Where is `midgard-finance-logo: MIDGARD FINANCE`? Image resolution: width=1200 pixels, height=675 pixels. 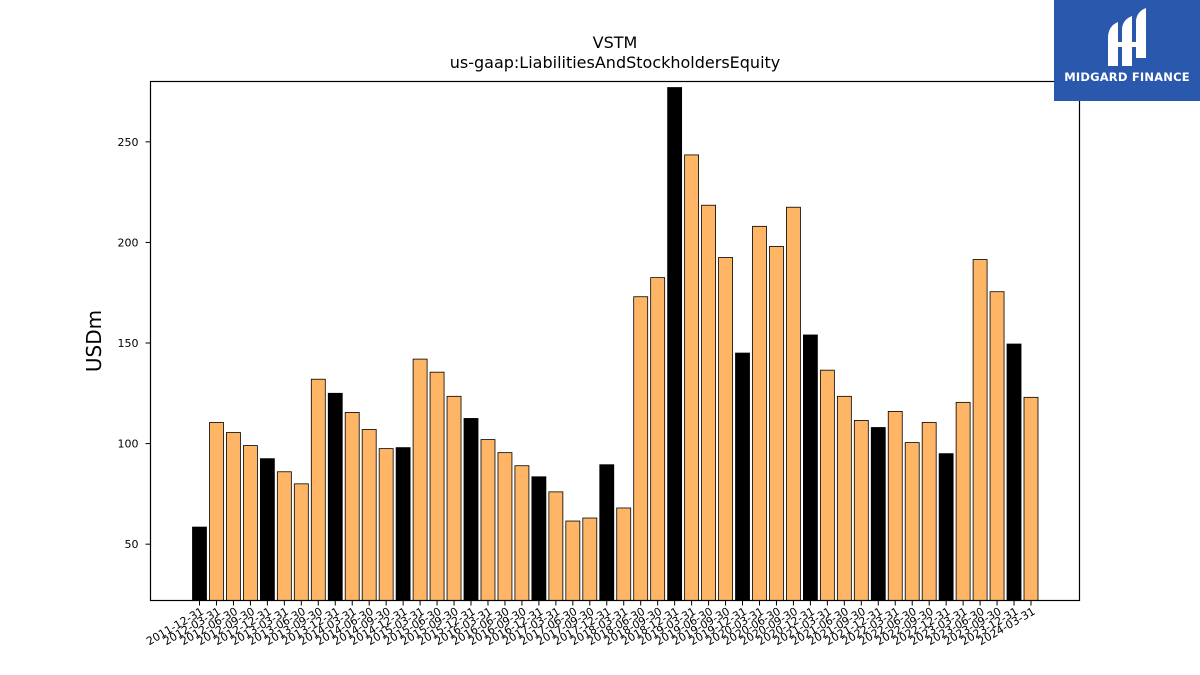
midgard-finance-logo: MIDGARD FINANCE is located at coordinates (1127, 50).